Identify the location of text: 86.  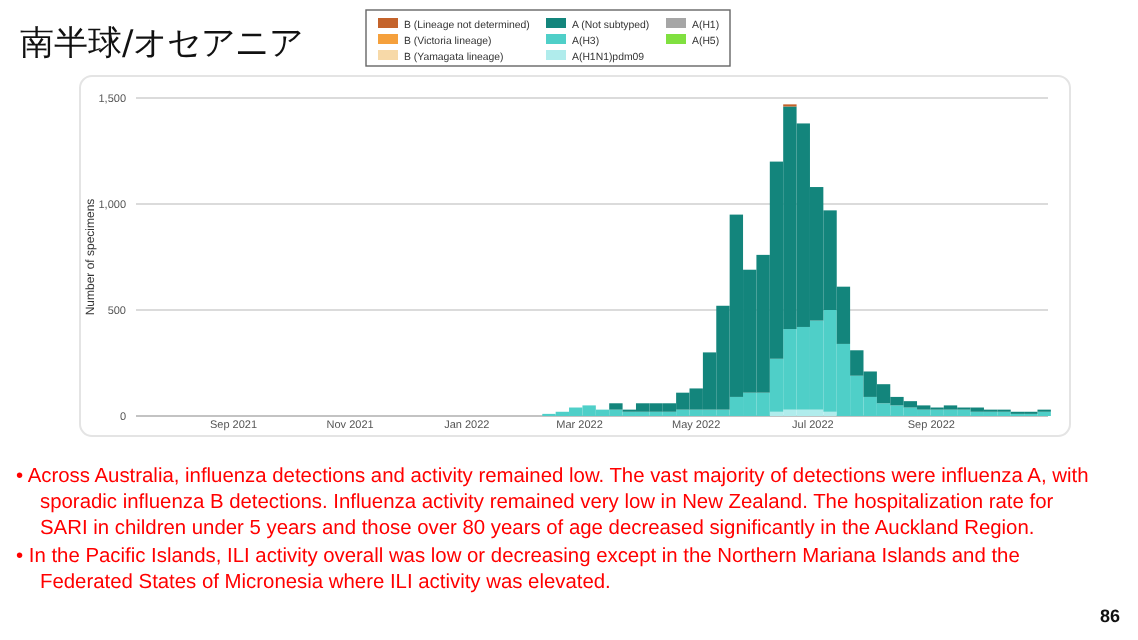
(1109, 616).